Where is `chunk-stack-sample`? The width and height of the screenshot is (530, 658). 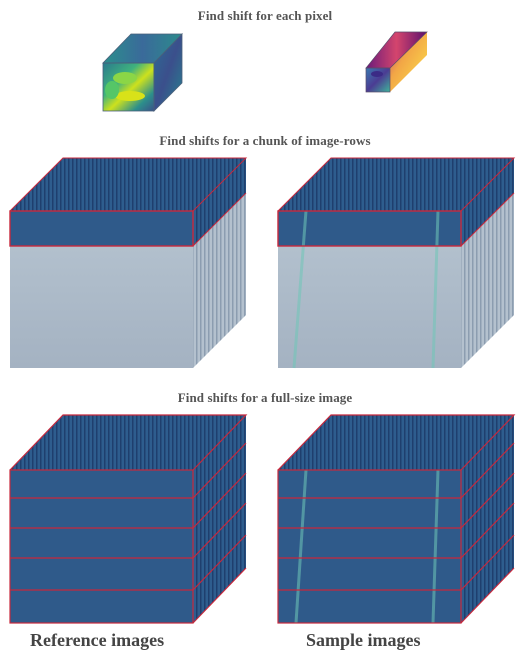 chunk-stack-sample is located at coordinates (396, 263).